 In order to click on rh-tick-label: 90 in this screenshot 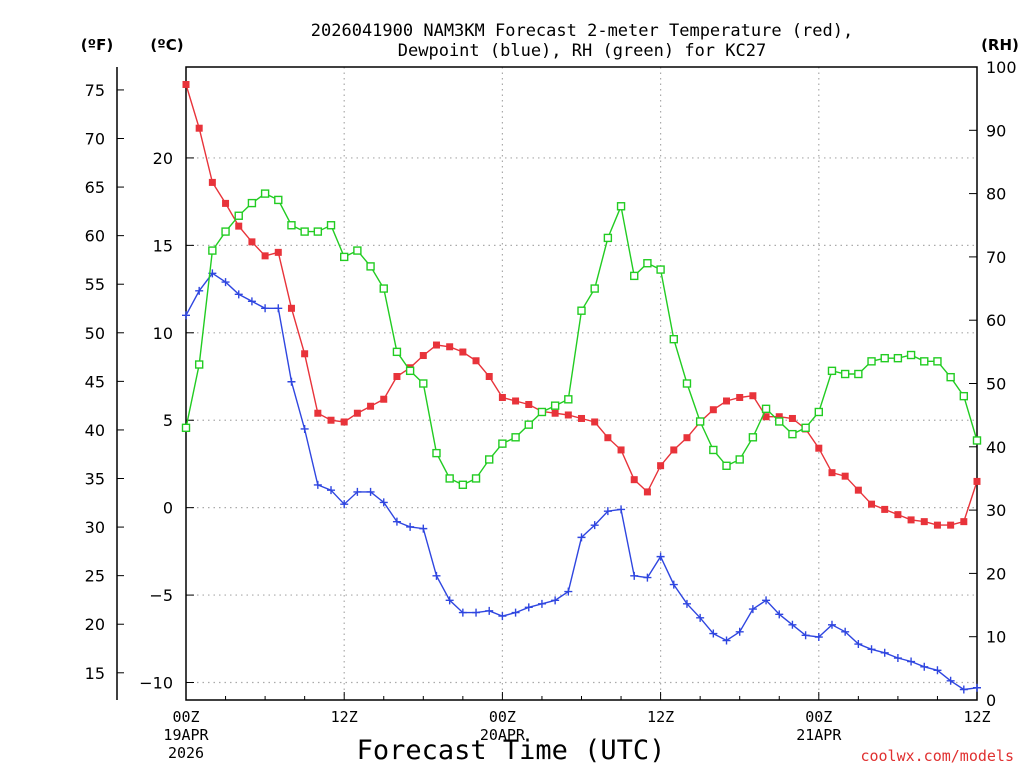, I will do `click(996, 130)`.